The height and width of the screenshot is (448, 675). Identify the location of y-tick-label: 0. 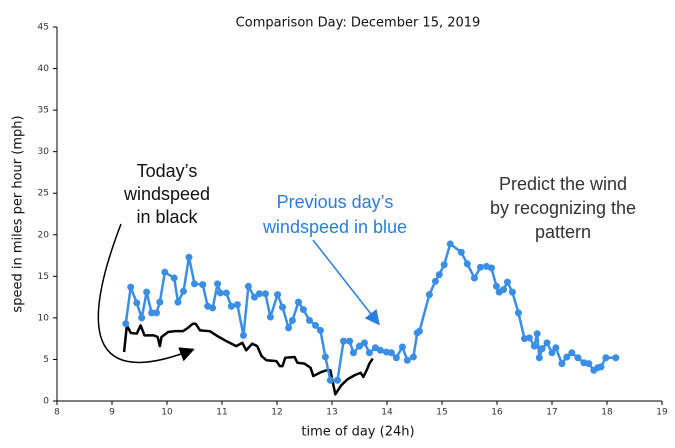
(46, 402).